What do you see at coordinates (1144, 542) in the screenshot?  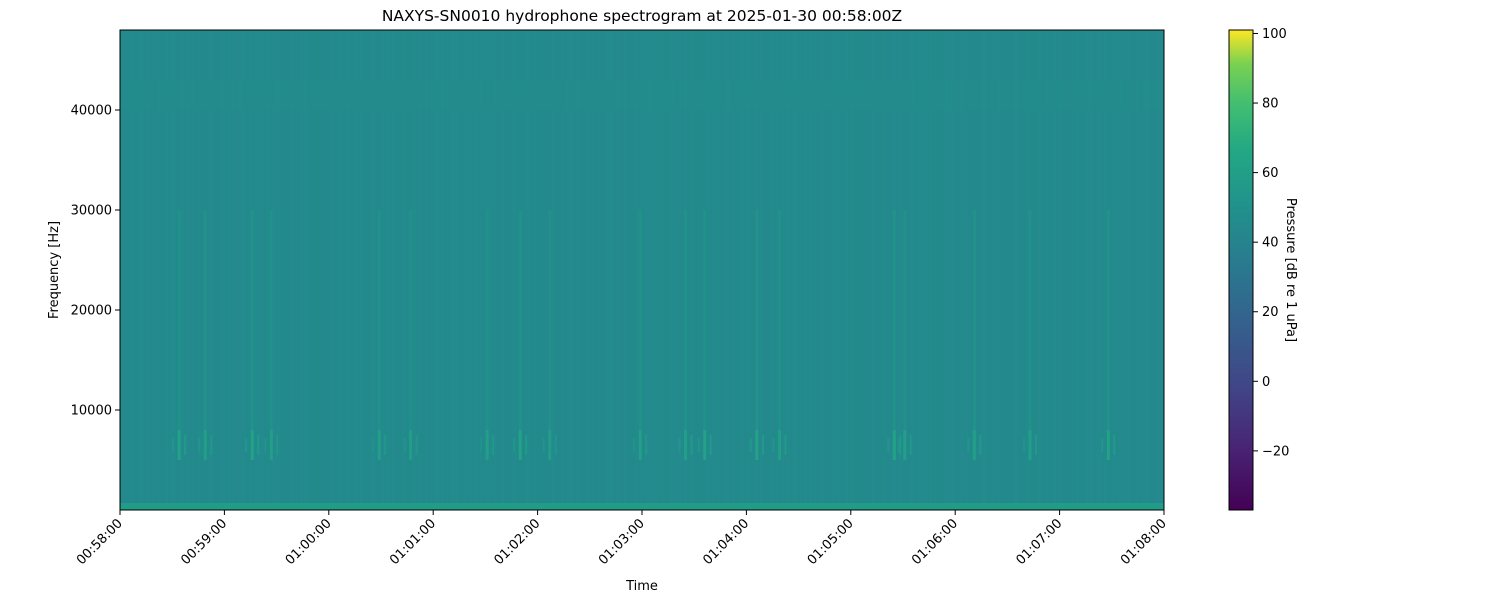 I see `x-tick-label: 01:08:00` at bounding box center [1144, 542].